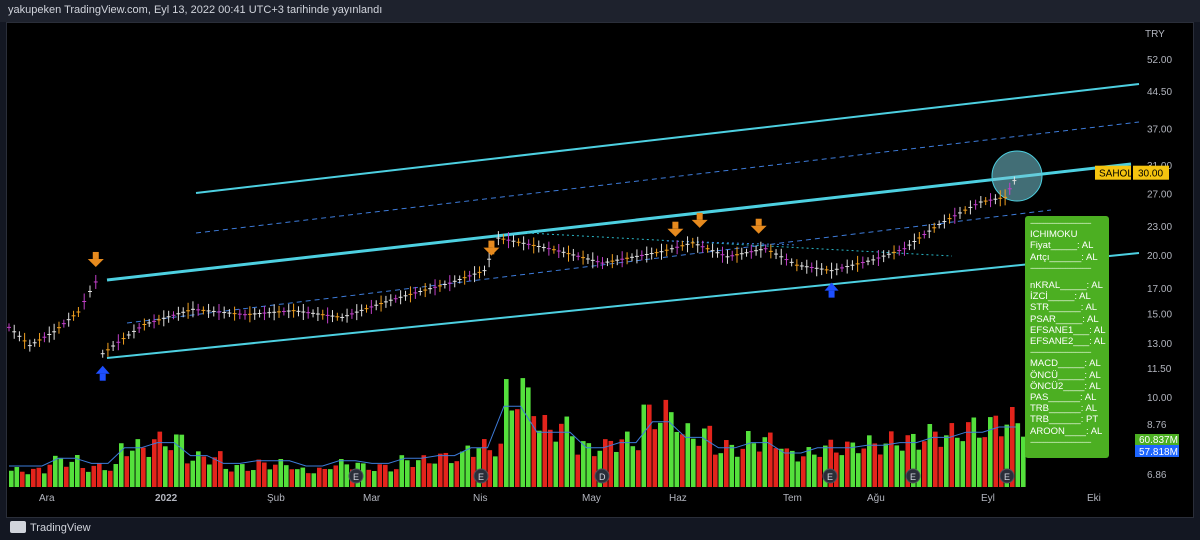  What do you see at coordinates (1068, 330) in the screenshot?
I see `panel-row: EFSANE1___: AL` at bounding box center [1068, 330].